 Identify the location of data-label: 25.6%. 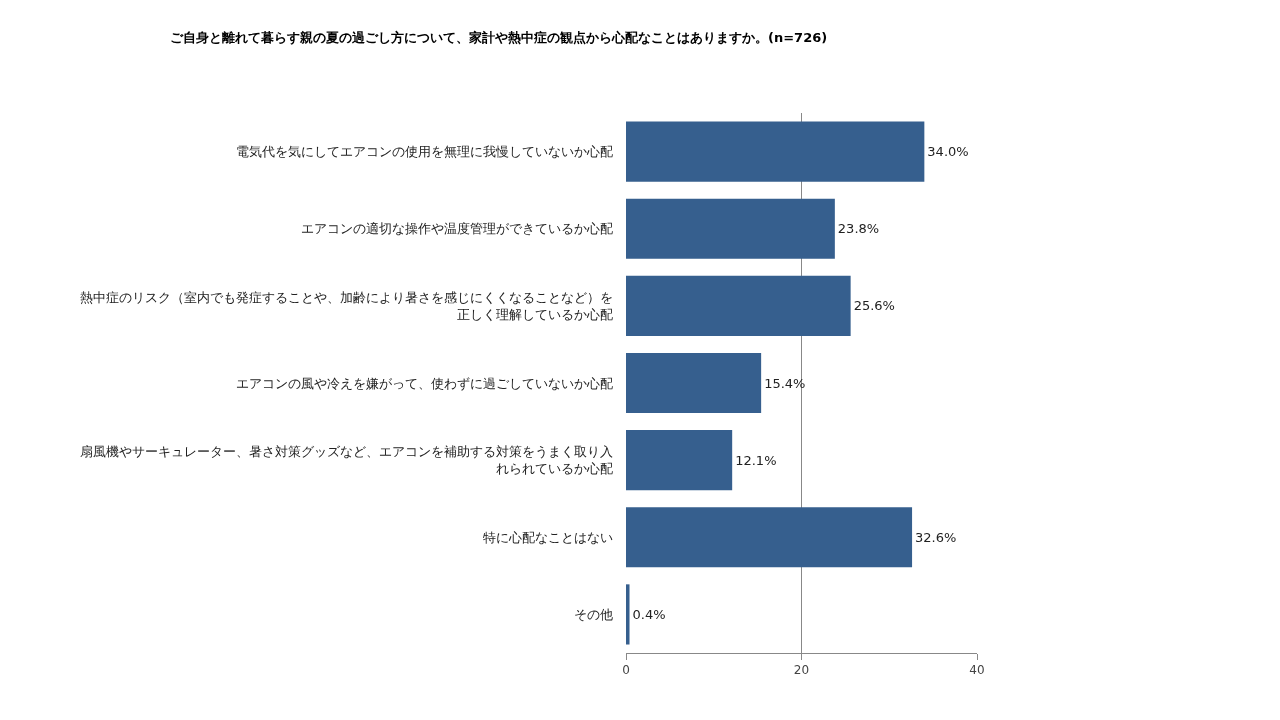
(874, 306).